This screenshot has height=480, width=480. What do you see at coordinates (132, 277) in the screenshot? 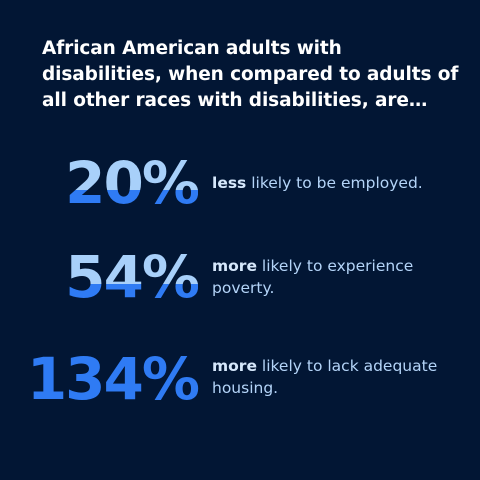
I see `stat-value: 54%` at bounding box center [132, 277].